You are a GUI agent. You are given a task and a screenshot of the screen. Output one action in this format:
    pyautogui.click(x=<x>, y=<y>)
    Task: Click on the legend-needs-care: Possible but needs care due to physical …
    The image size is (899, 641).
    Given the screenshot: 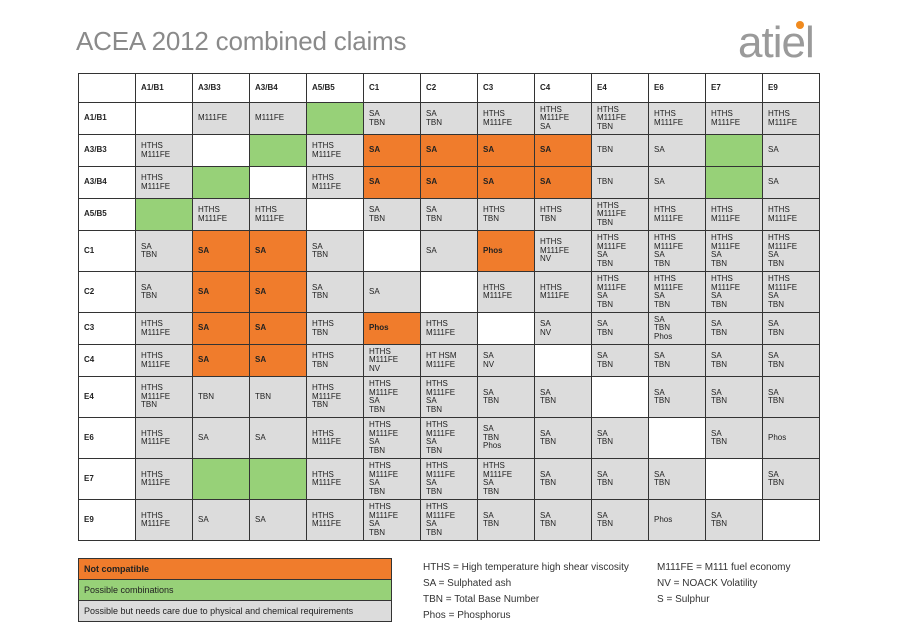 What is the action you would take?
    pyautogui.click(x=235, y=611)
    